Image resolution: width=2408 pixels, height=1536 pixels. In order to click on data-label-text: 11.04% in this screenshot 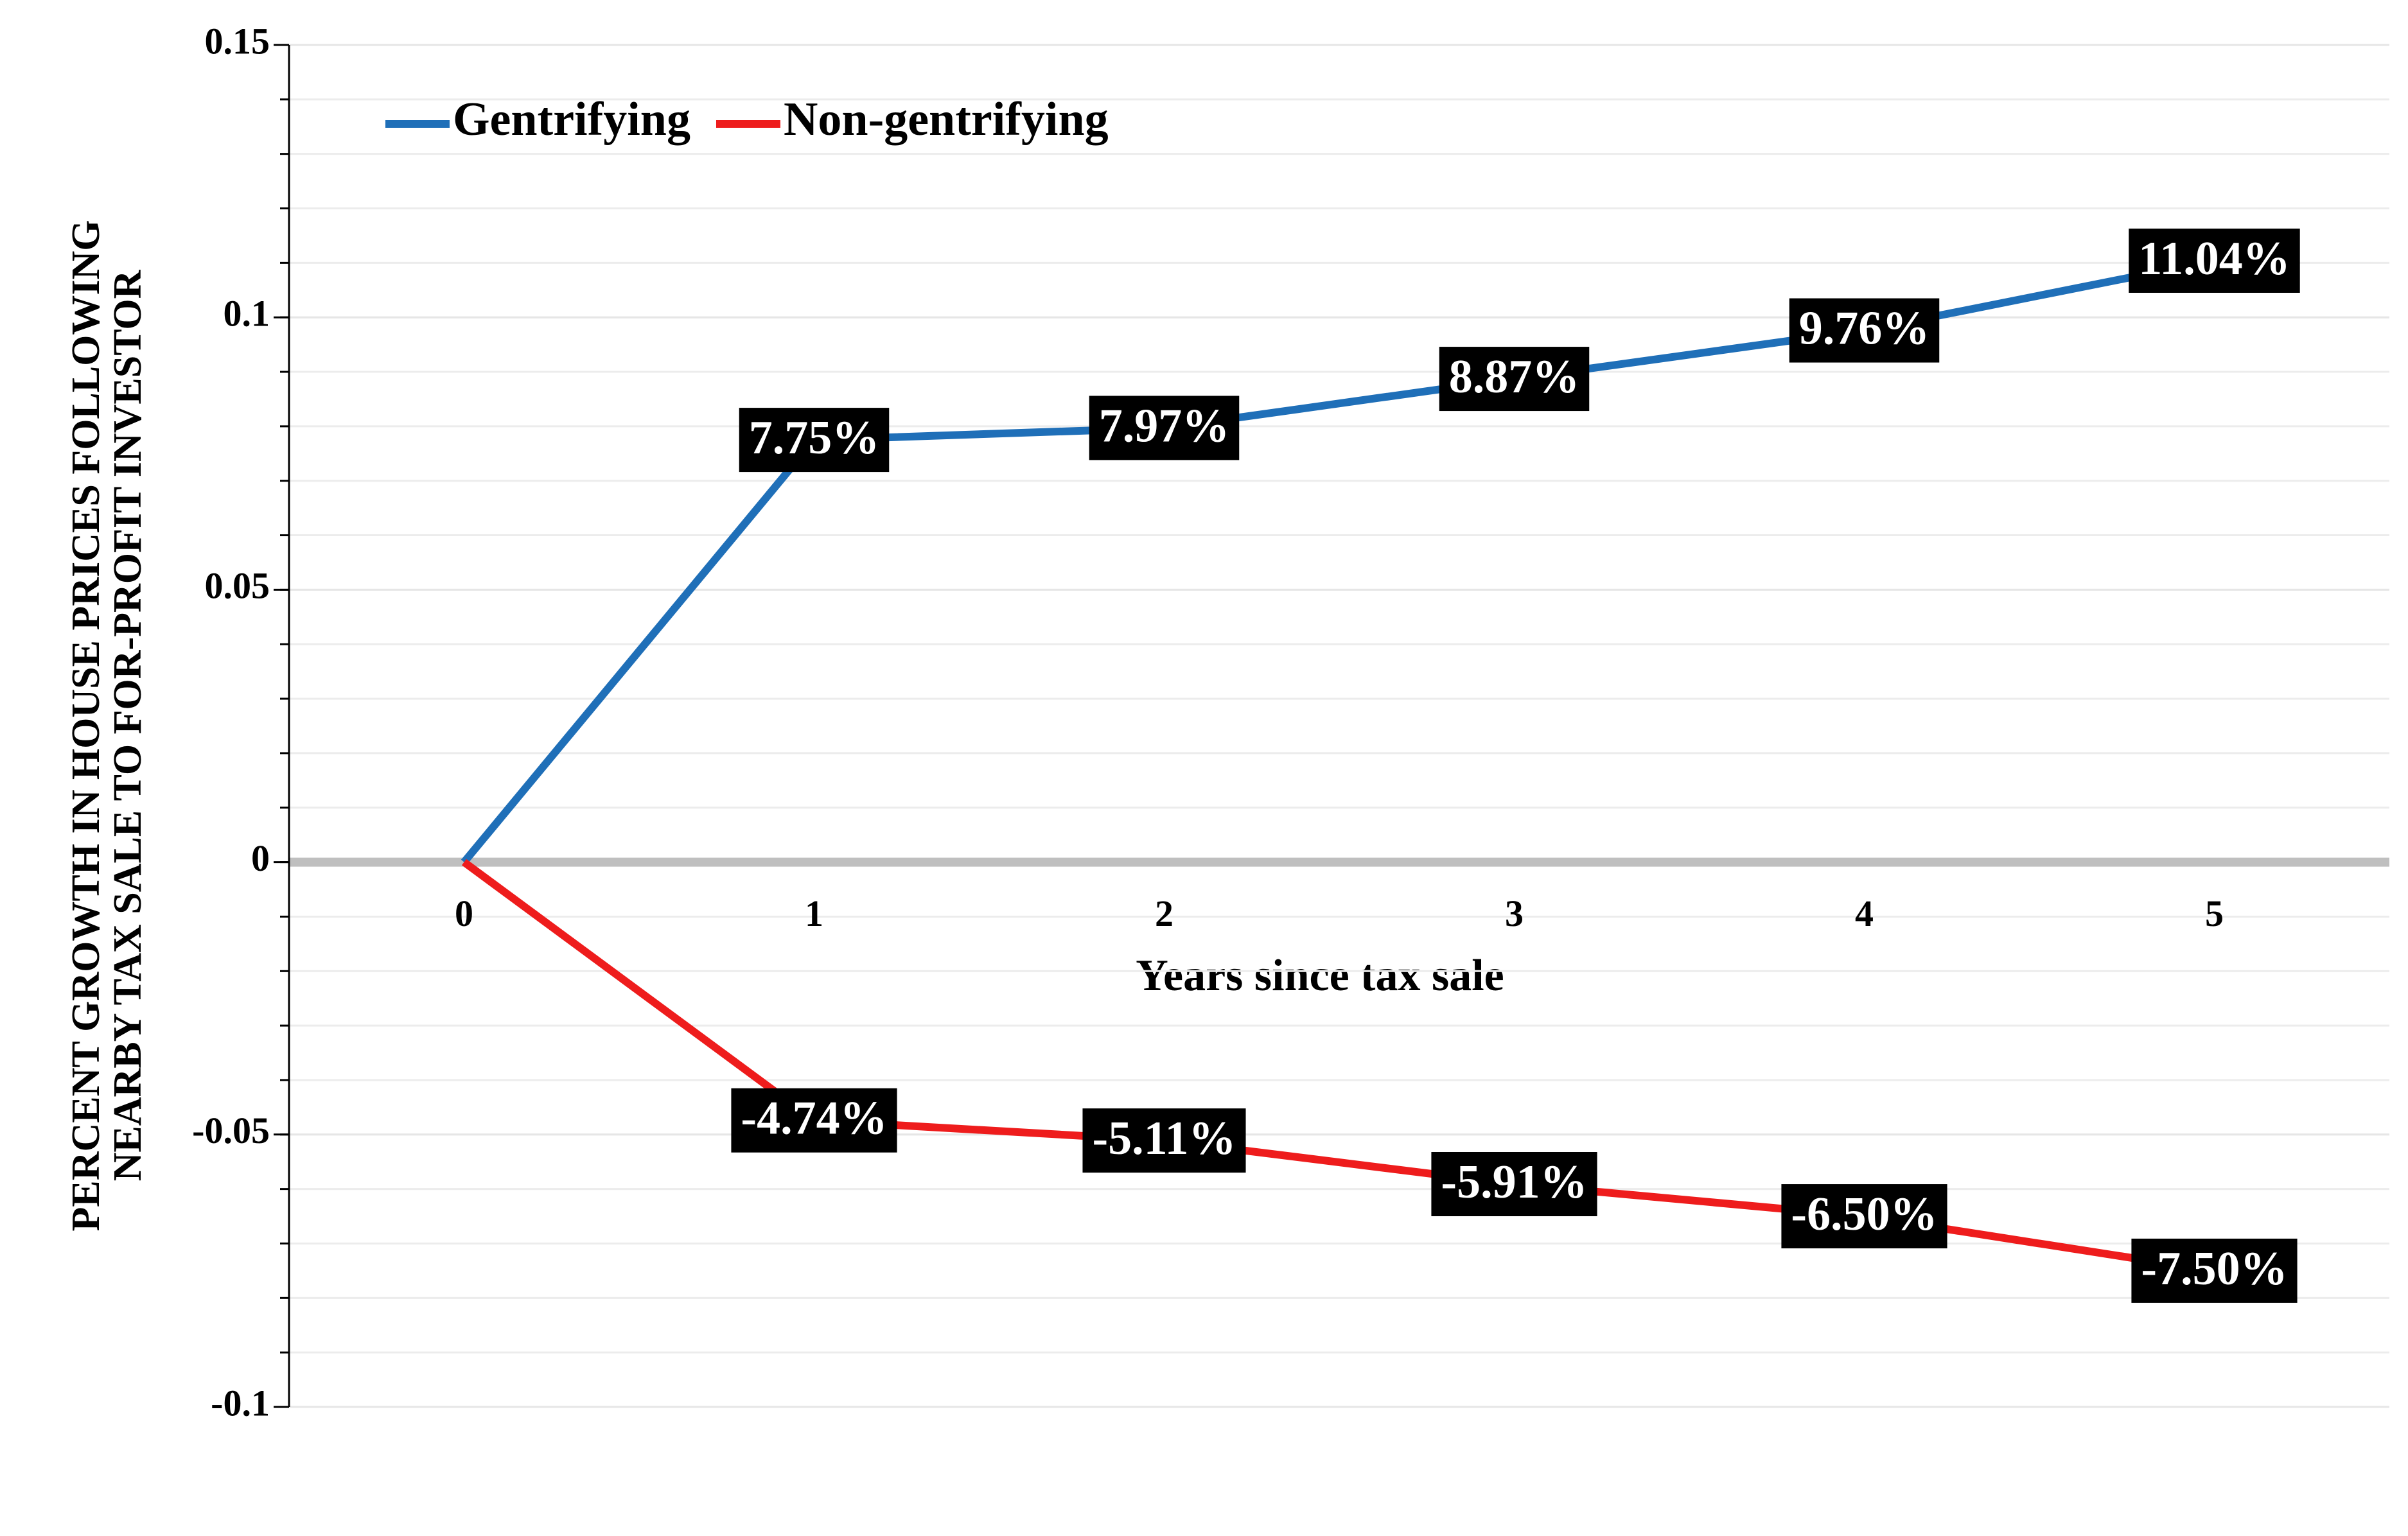, I will do `click(2214, 259)`.